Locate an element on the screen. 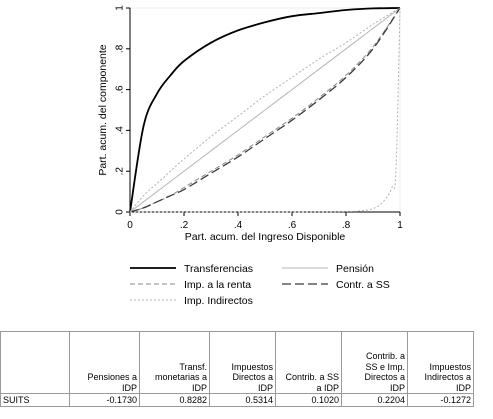 The image size is (493, 419). suits-contrib-ss-cell: 0.1020 is located at coordinates (308, 400).